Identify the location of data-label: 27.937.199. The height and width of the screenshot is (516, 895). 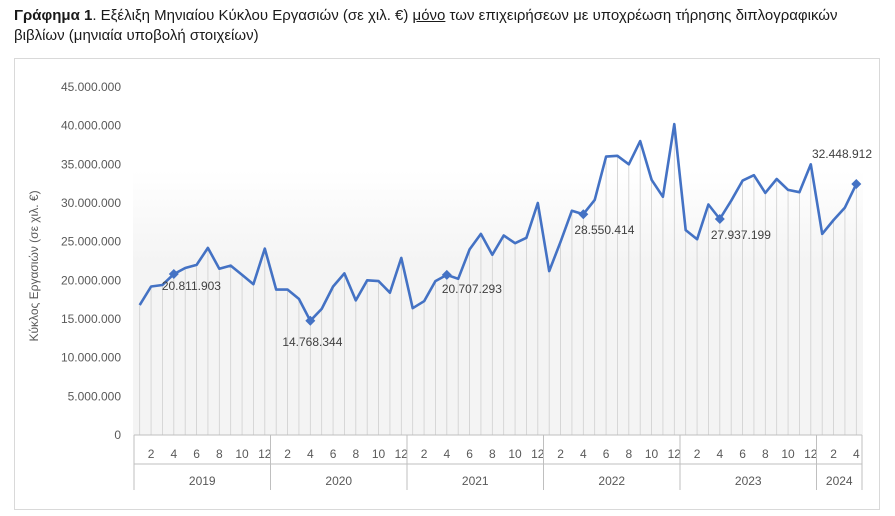
(741, 235).